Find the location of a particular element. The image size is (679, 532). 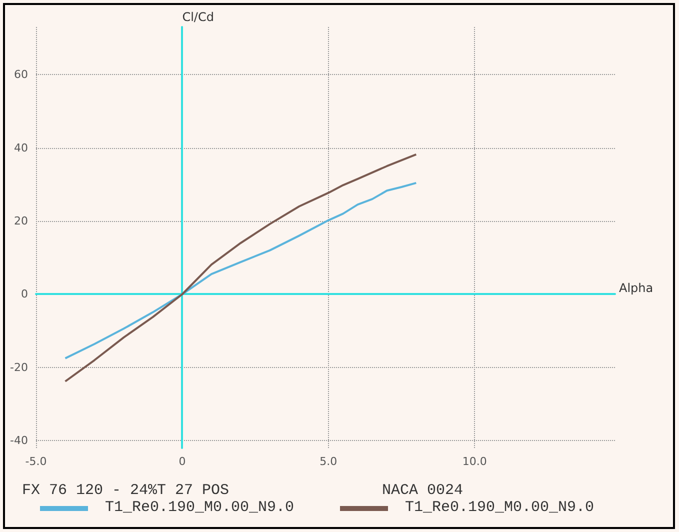

y-tick-label: 0 is located at coordinates (24, 294).